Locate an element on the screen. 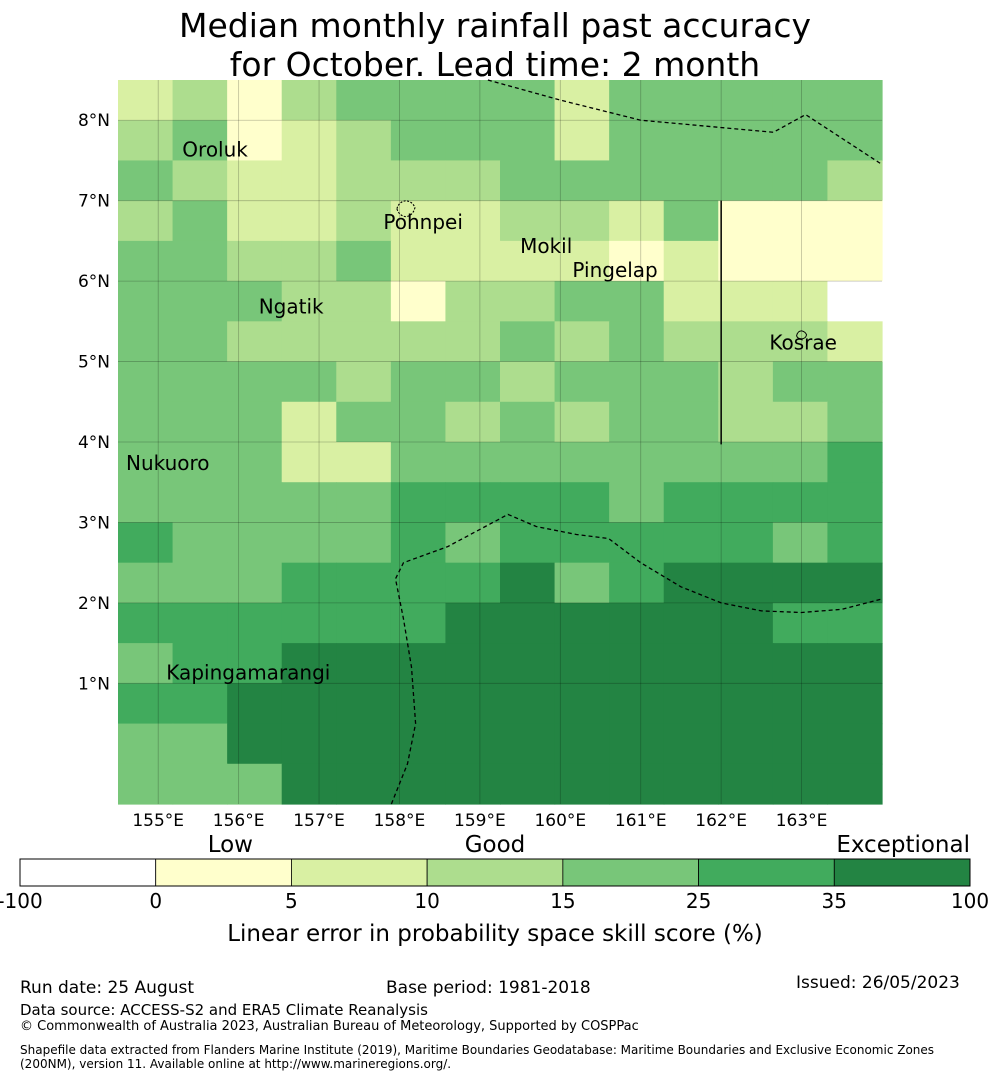 The width and height of the screenshot is (990, 1080). colorbar-tick-label: 35 is located at coordinates (834, 901).